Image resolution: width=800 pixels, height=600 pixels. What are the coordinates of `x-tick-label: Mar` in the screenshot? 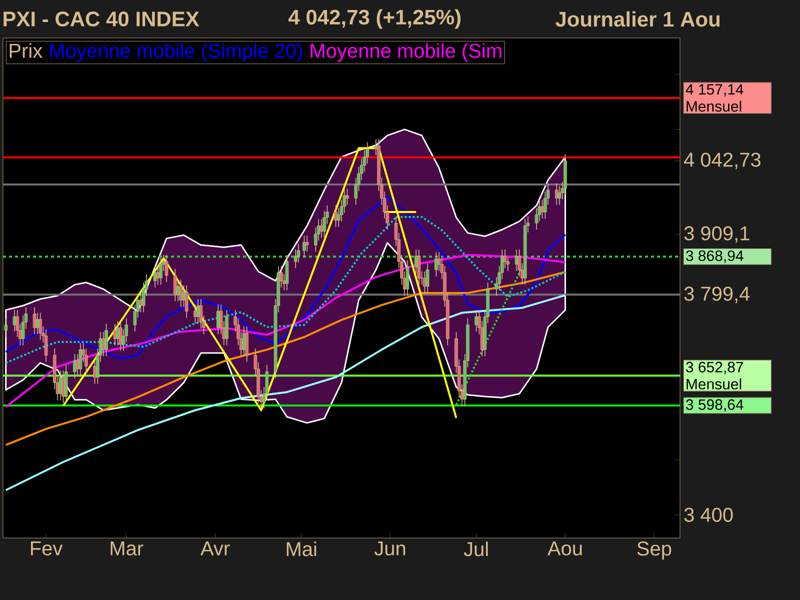 It's located at (127, 549).